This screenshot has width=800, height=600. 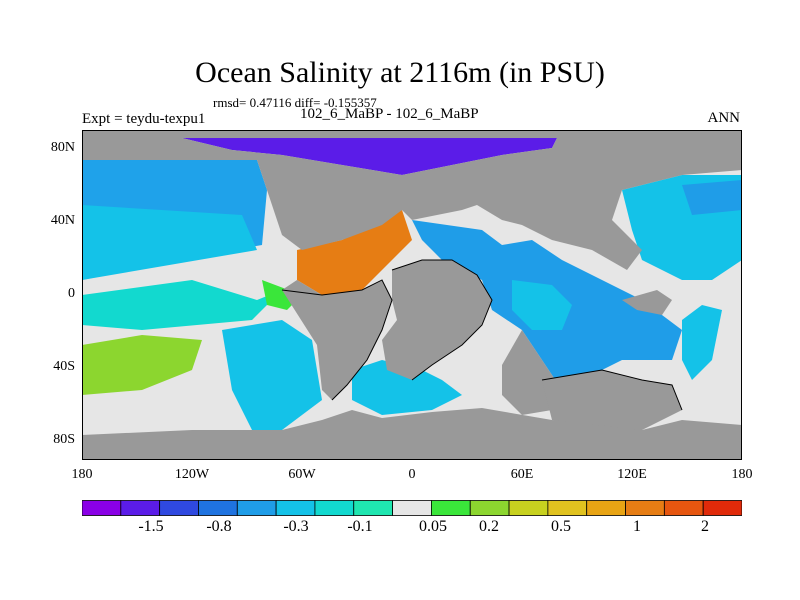 I want to click on south-atlantic-field, so click(x=407, y=387).